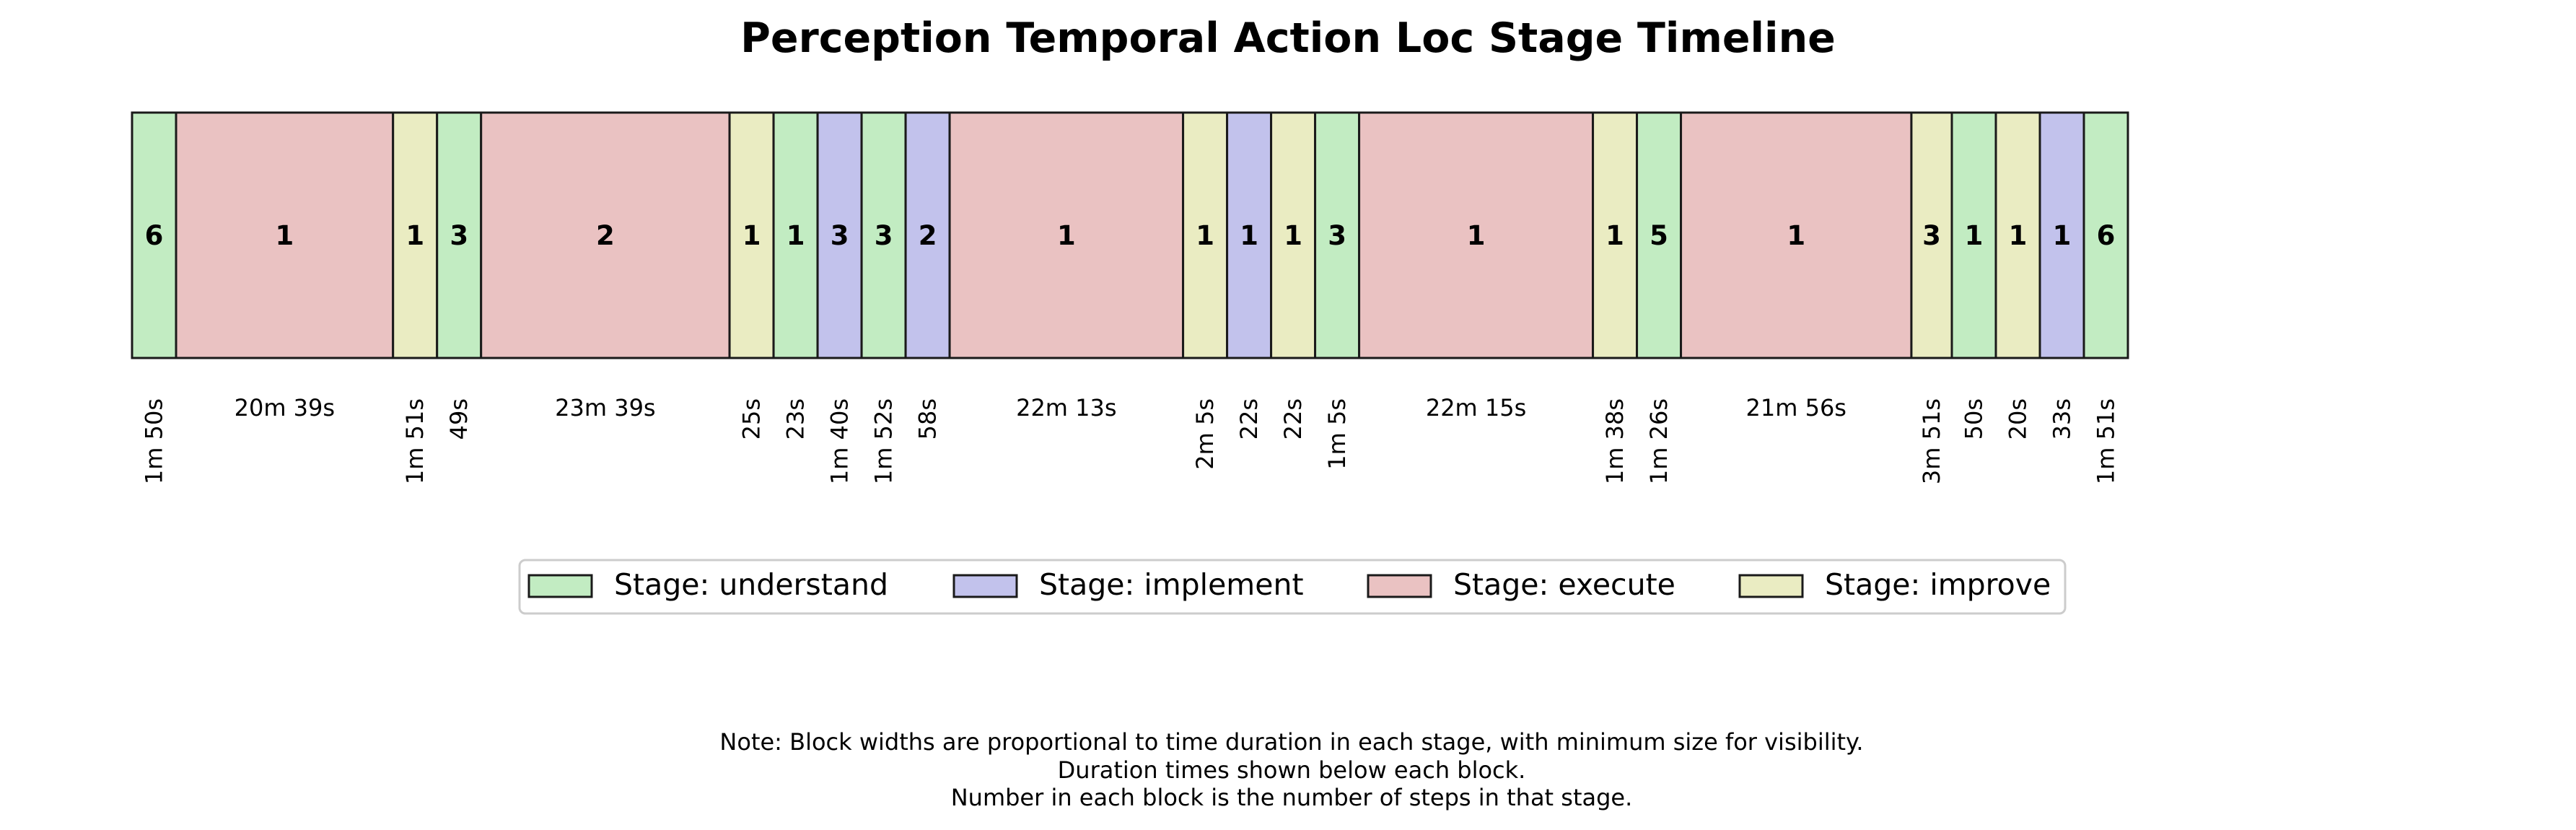  Describe the element at coordinates (884, 441) in the screenshot. I see `block-duration-label: 1m 52s` at that location.